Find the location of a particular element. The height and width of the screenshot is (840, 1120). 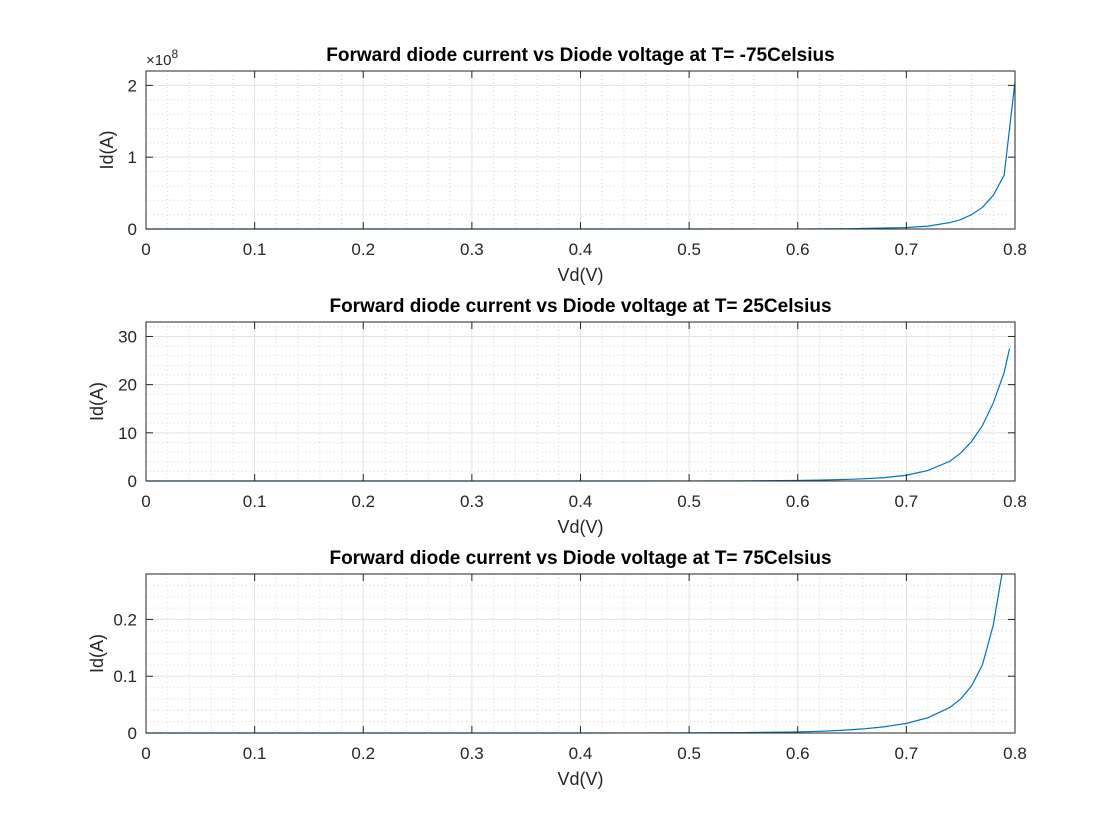

y-exponent-power: 8 is located at coordinates (174, 54).